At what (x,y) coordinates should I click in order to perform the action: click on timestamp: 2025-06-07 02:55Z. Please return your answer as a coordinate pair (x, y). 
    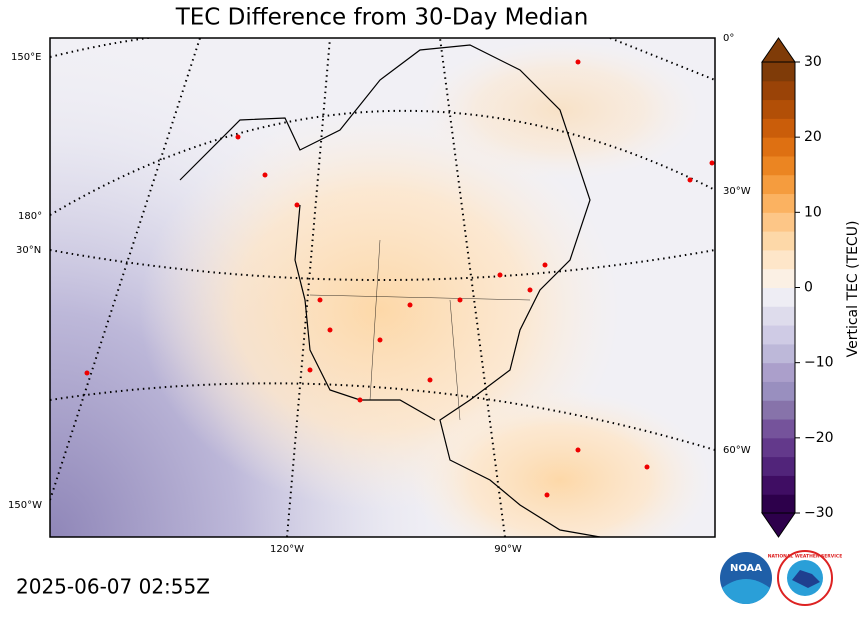
    Looking at the image, I should click on (113, 587).